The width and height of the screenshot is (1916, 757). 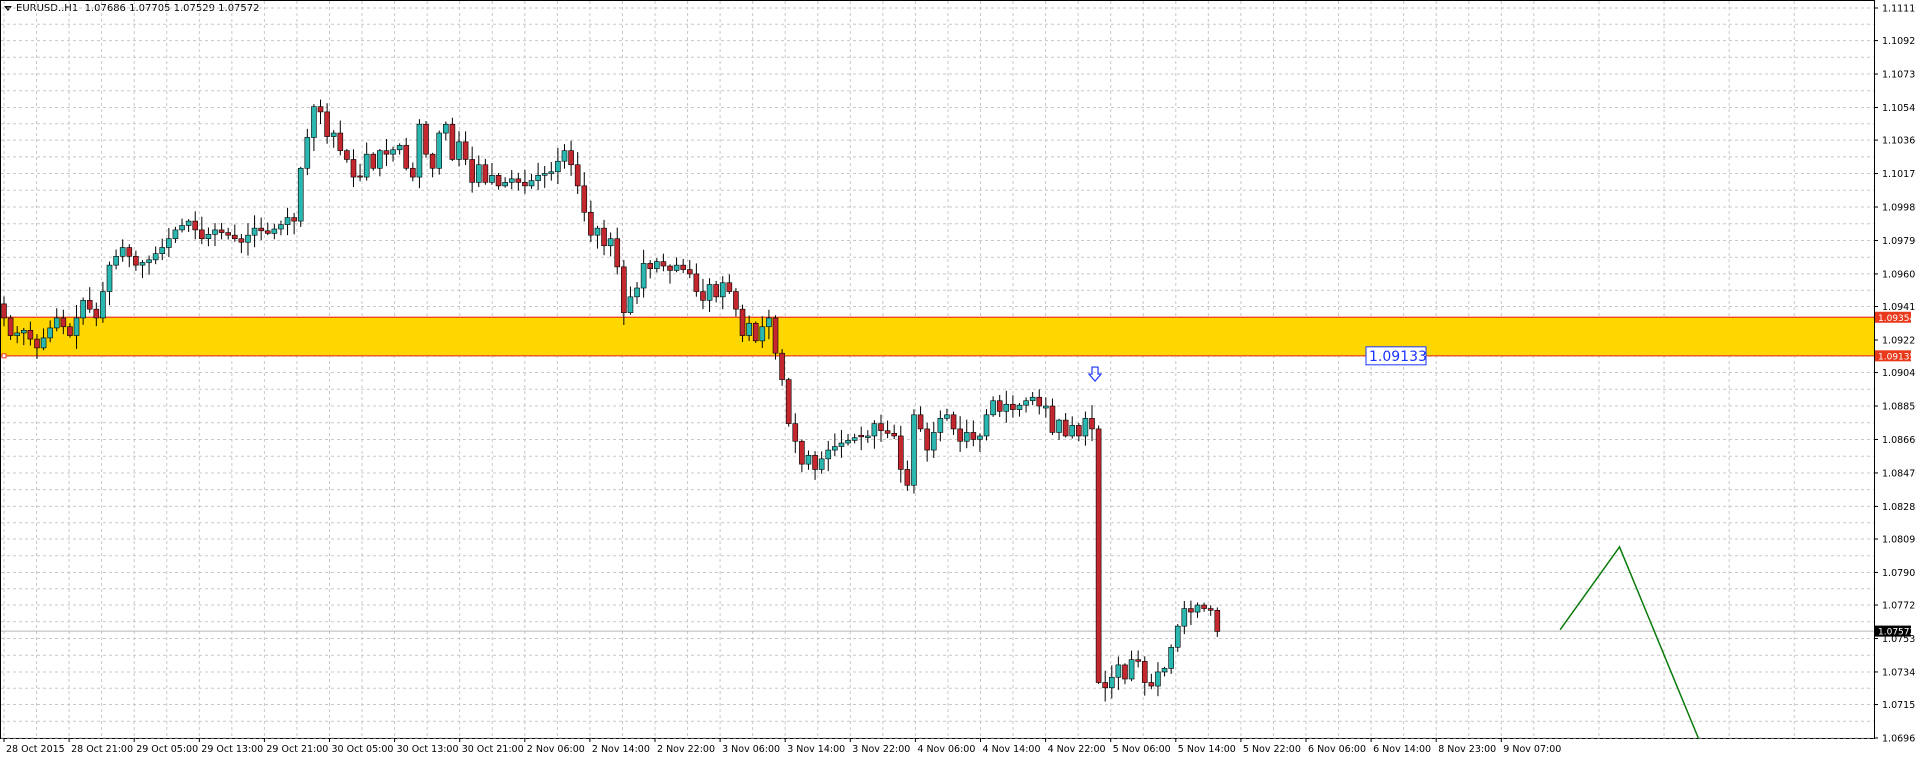 I want to click on y-tick-label: 1.08660, so click(x=1899, y=440).